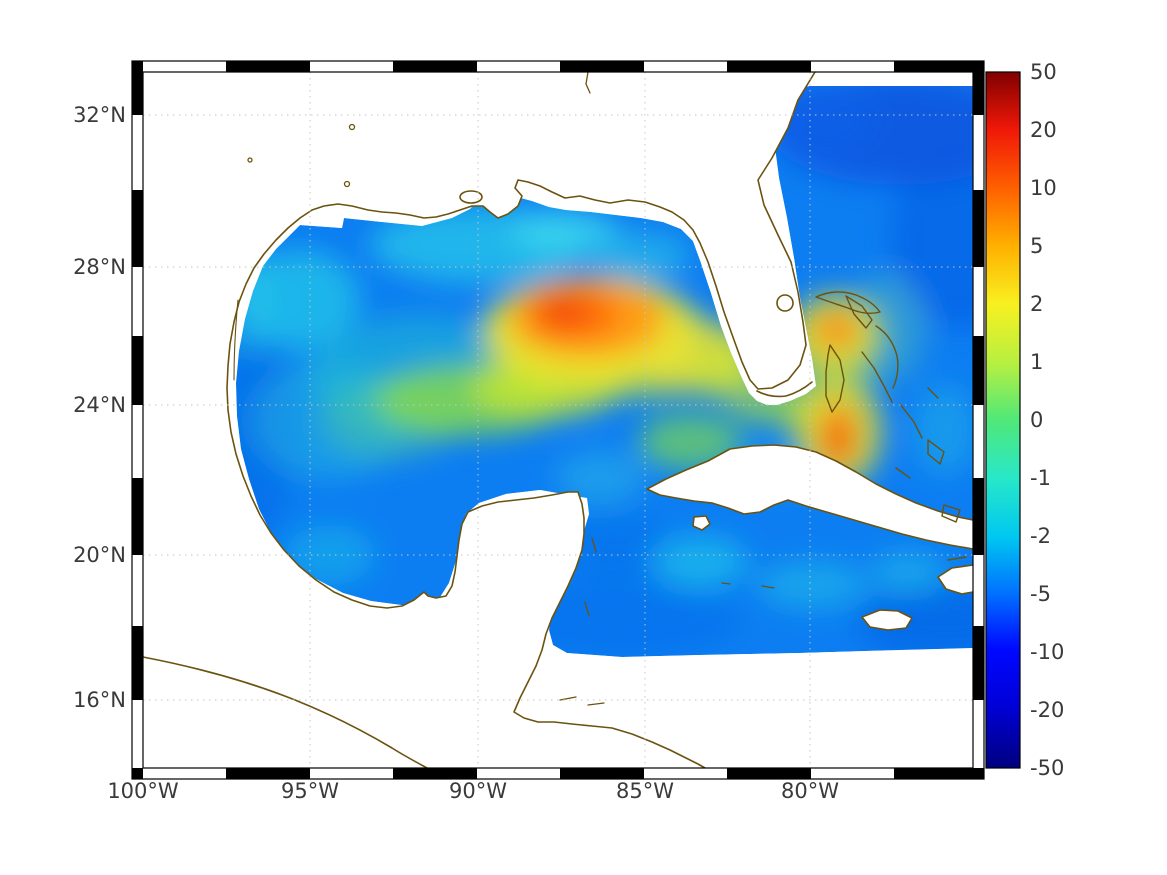 The image size is (1167, 875). Describe the element at coordinates (1040, 536) in the screenshot. I see `colorbar-tick-label: -2` at that location.